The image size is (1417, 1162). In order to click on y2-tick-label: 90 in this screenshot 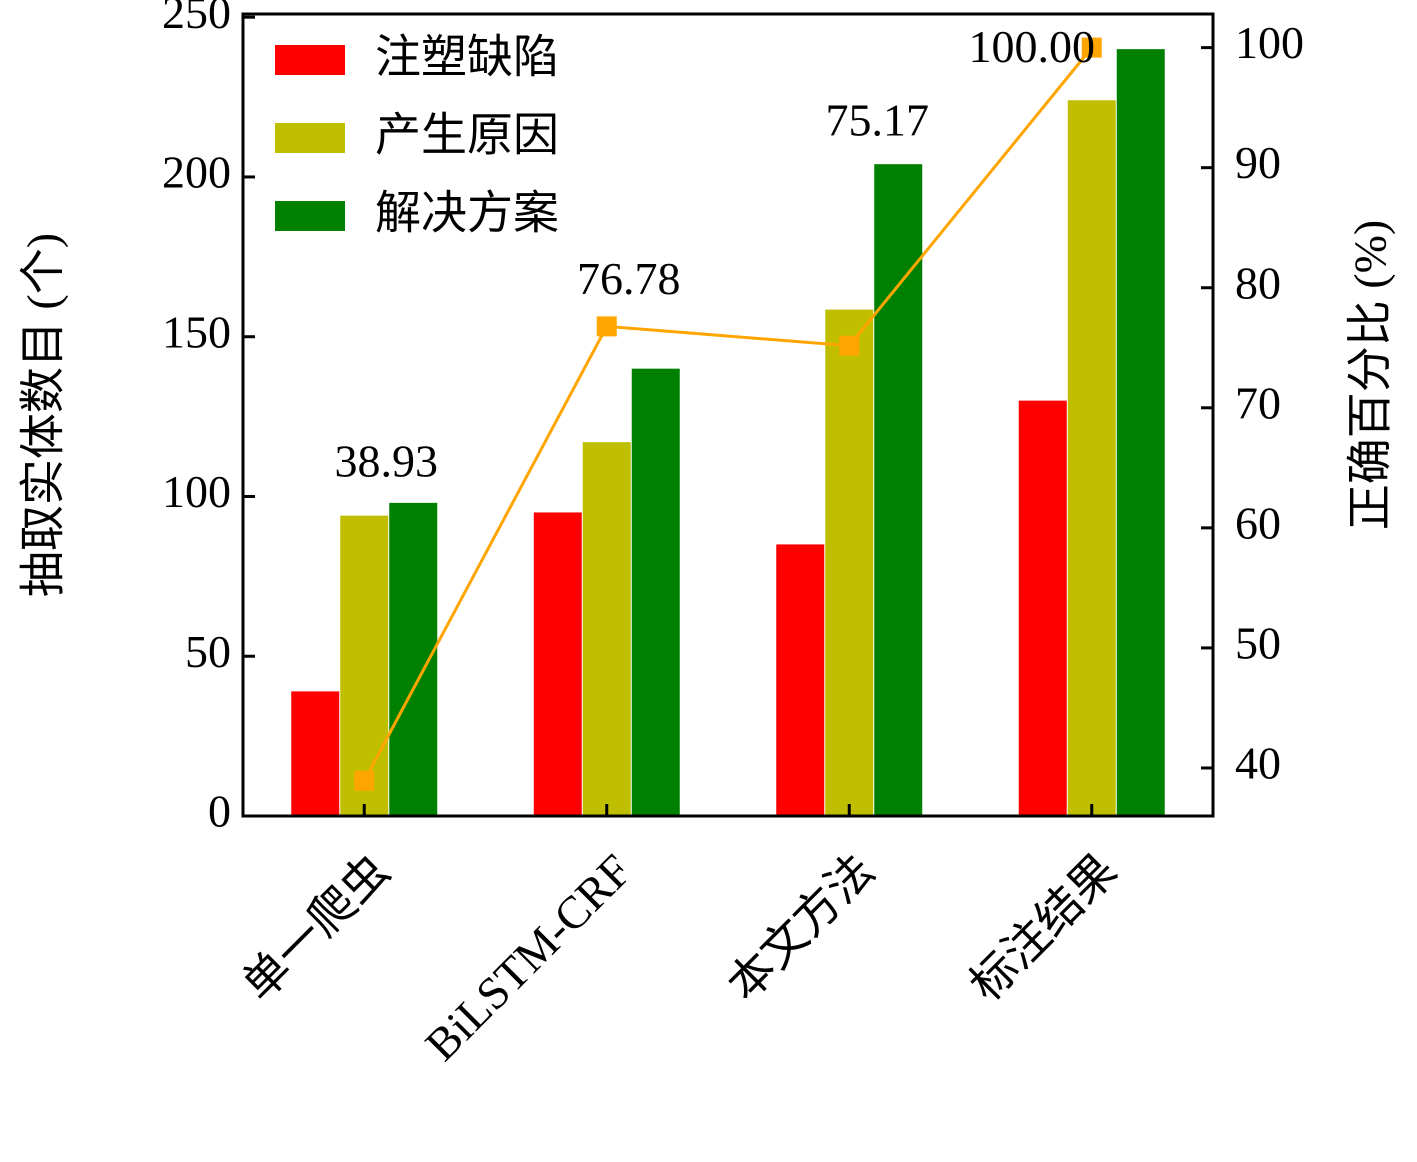, I will do `click(1258, 162)`.